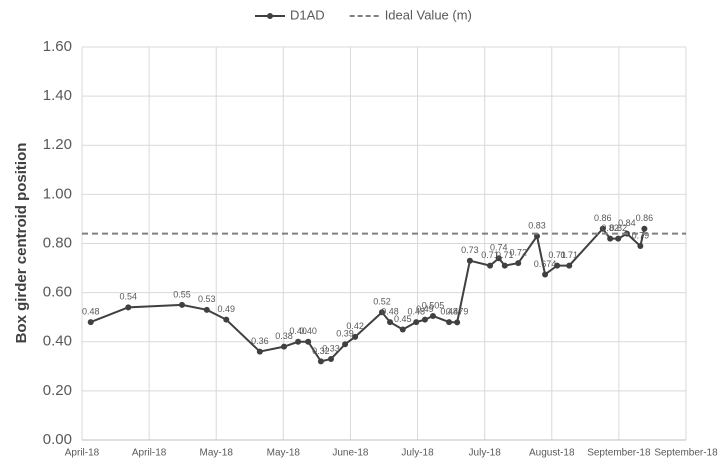  I want to click on data-label: 0.72, so click(518, 253).